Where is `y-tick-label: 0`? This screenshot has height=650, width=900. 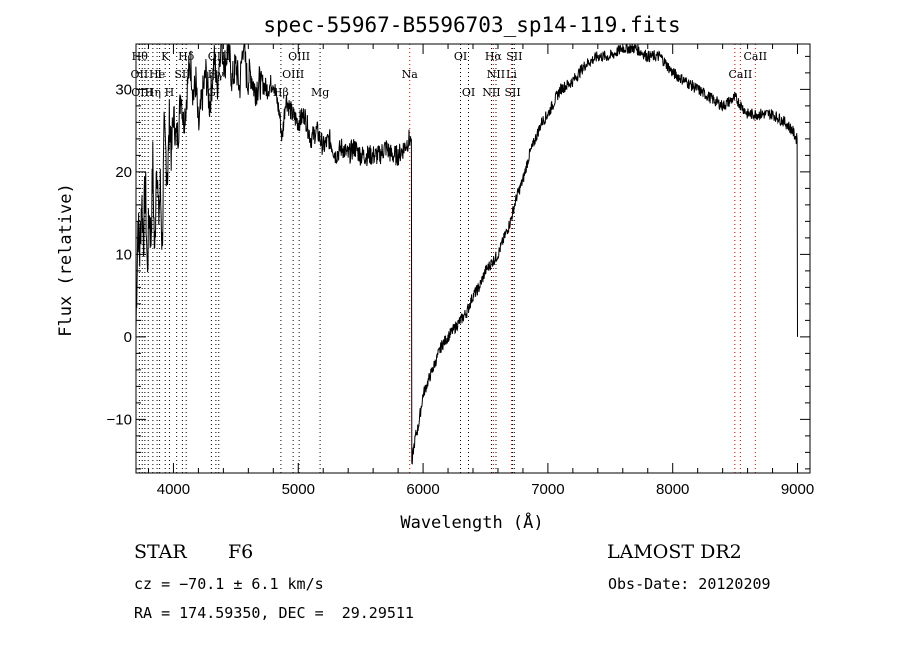 y-tick-label: 0 is located at coordinates (128, 337).